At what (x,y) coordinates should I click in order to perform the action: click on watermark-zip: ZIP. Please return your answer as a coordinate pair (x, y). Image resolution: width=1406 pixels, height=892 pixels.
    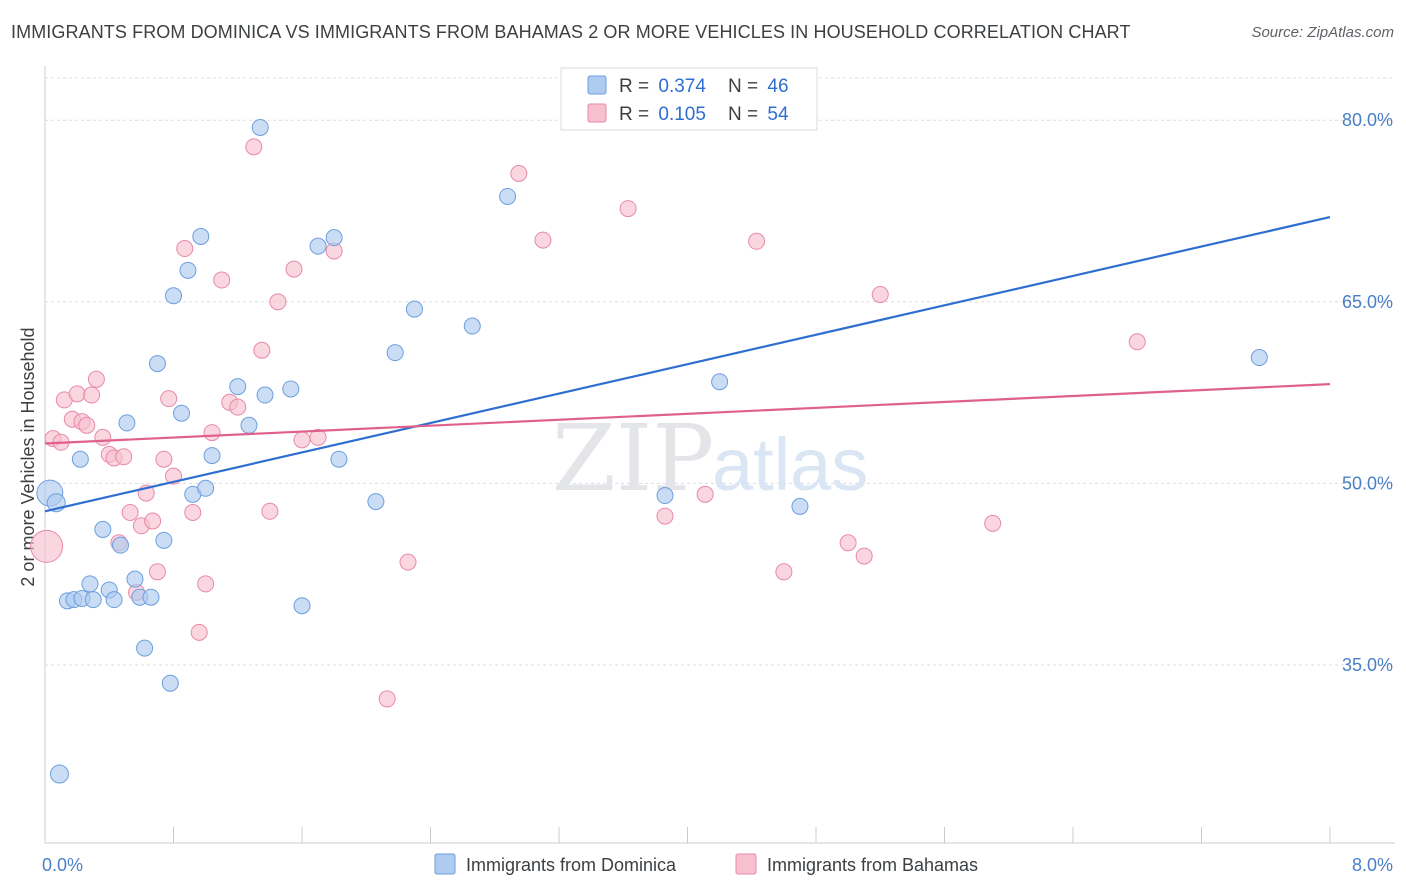
    Looking at the image, I should click on (633, 458).